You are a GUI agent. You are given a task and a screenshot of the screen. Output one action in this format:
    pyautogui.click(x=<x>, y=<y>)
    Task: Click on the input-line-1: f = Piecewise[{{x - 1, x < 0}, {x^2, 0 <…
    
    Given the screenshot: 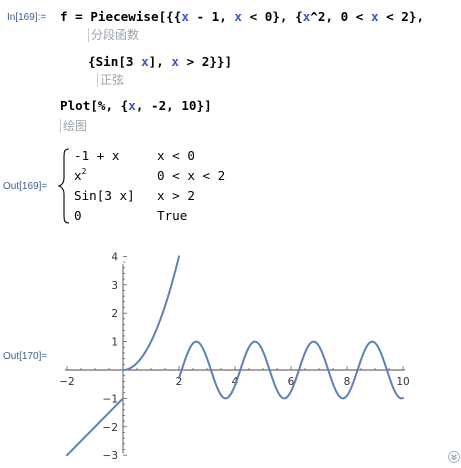 What is the action you would take?
    pyautogui.click(x=242, y=16)
    